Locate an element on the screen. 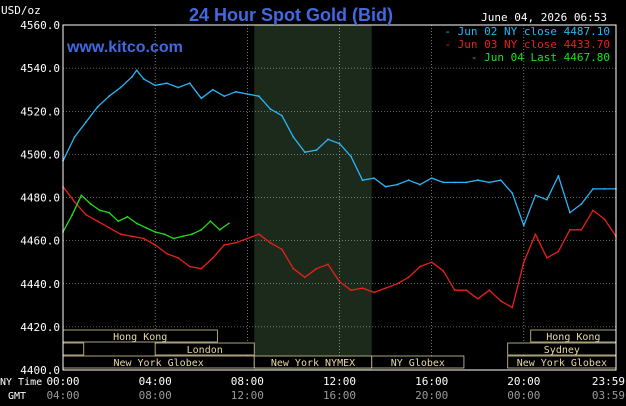 The height and width of the screenshot is (406, 626). gmt-tick-label: 00:00 is located at coordinates (523, 395).